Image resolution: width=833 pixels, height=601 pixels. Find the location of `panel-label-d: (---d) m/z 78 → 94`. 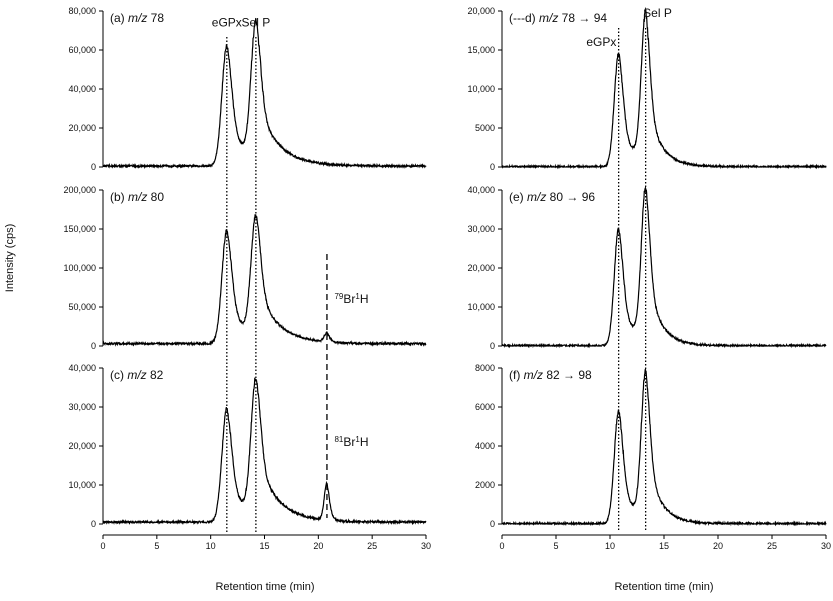

panel-label-d: (---d) m/z 78 → 94 is located at coordinates (558, 18).